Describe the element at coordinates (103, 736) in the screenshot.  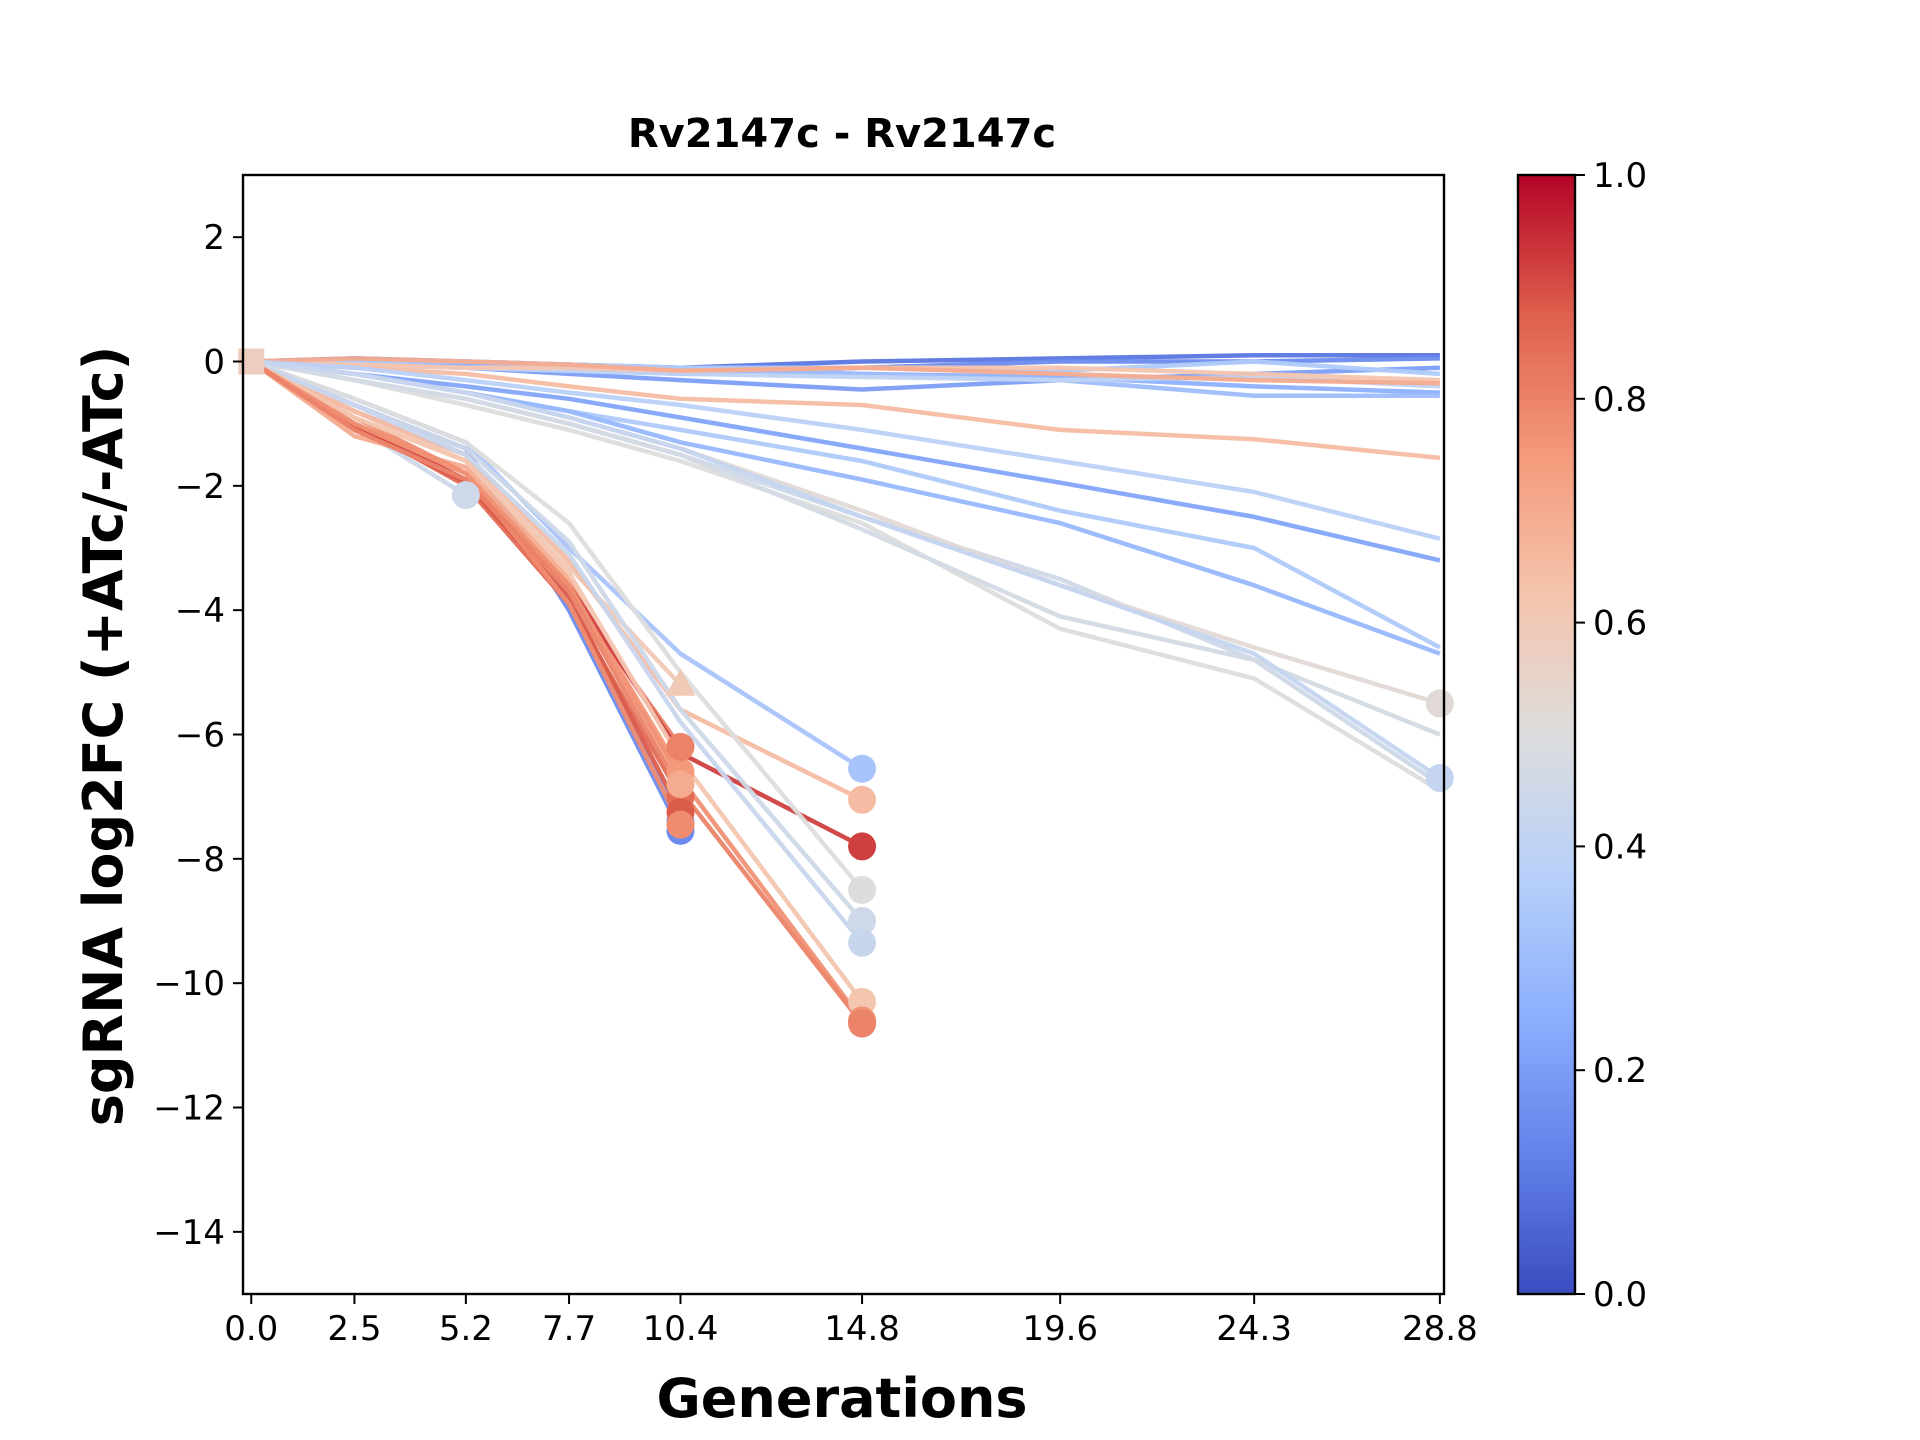
I see `y-axis-title: sgRNA log2FC (+ATc/-ATc)` at that location.